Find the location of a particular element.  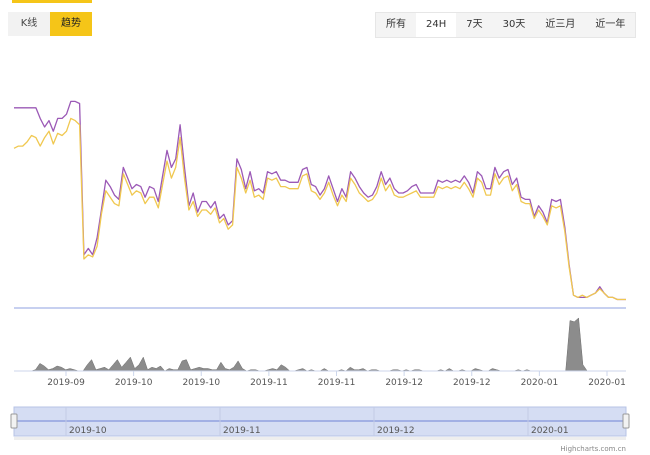

accent-strip is located at coordinates (52, 1).